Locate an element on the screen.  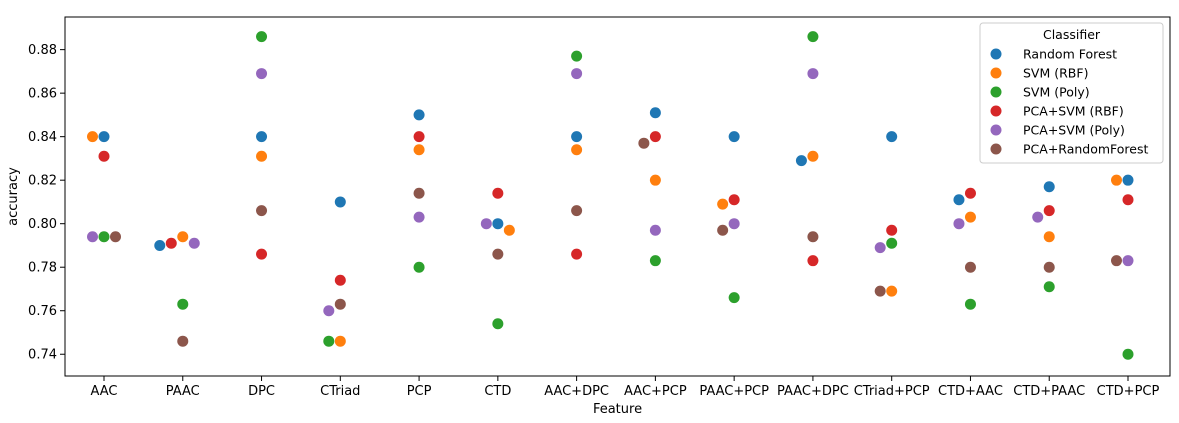
legend-item: Random Forest is located at coordinates (1053, 54).